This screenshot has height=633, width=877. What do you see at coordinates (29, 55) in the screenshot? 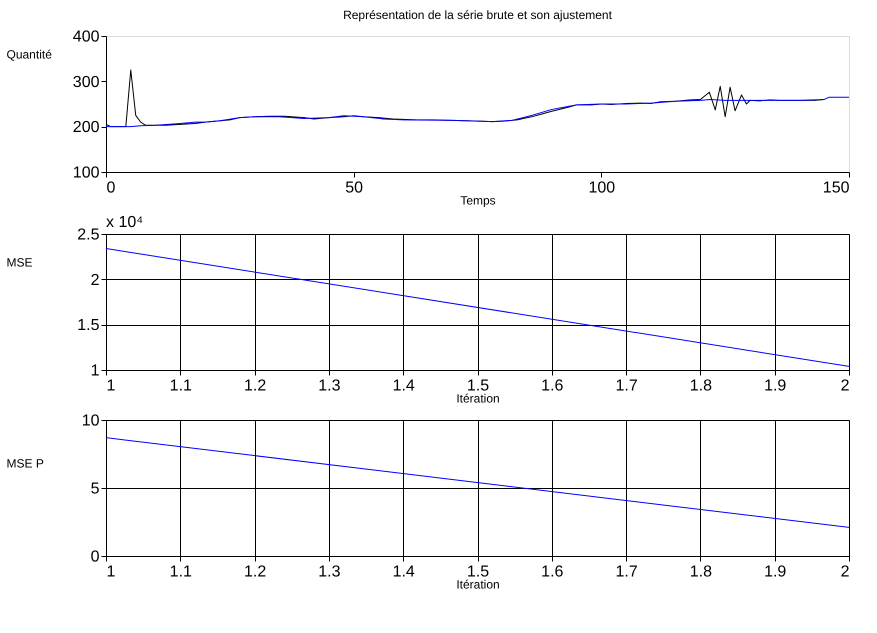
I see `y-axis-title: Quantité` at bounding box center [29, 55].